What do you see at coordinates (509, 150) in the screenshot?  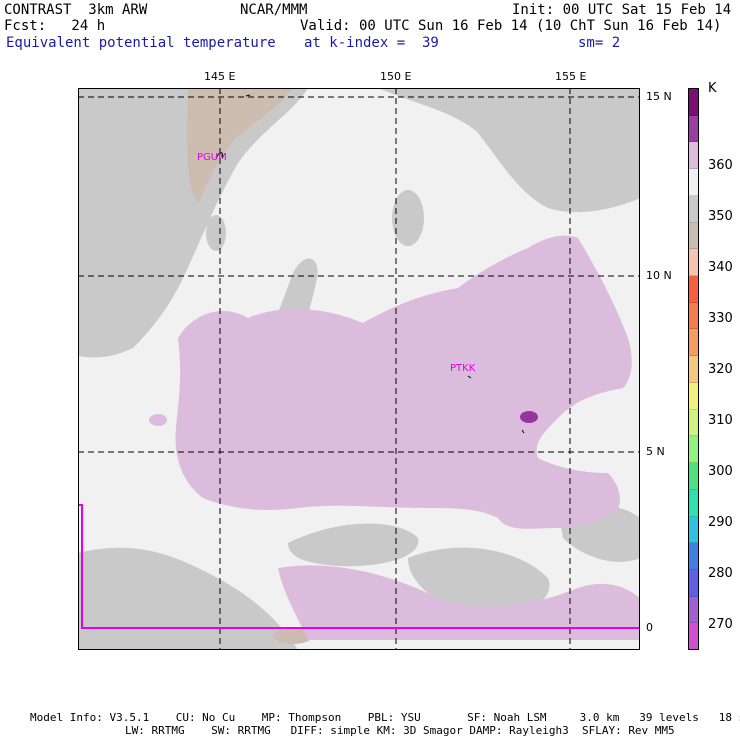 I see `gray-region-northeast` at bounding box center [509, 150].